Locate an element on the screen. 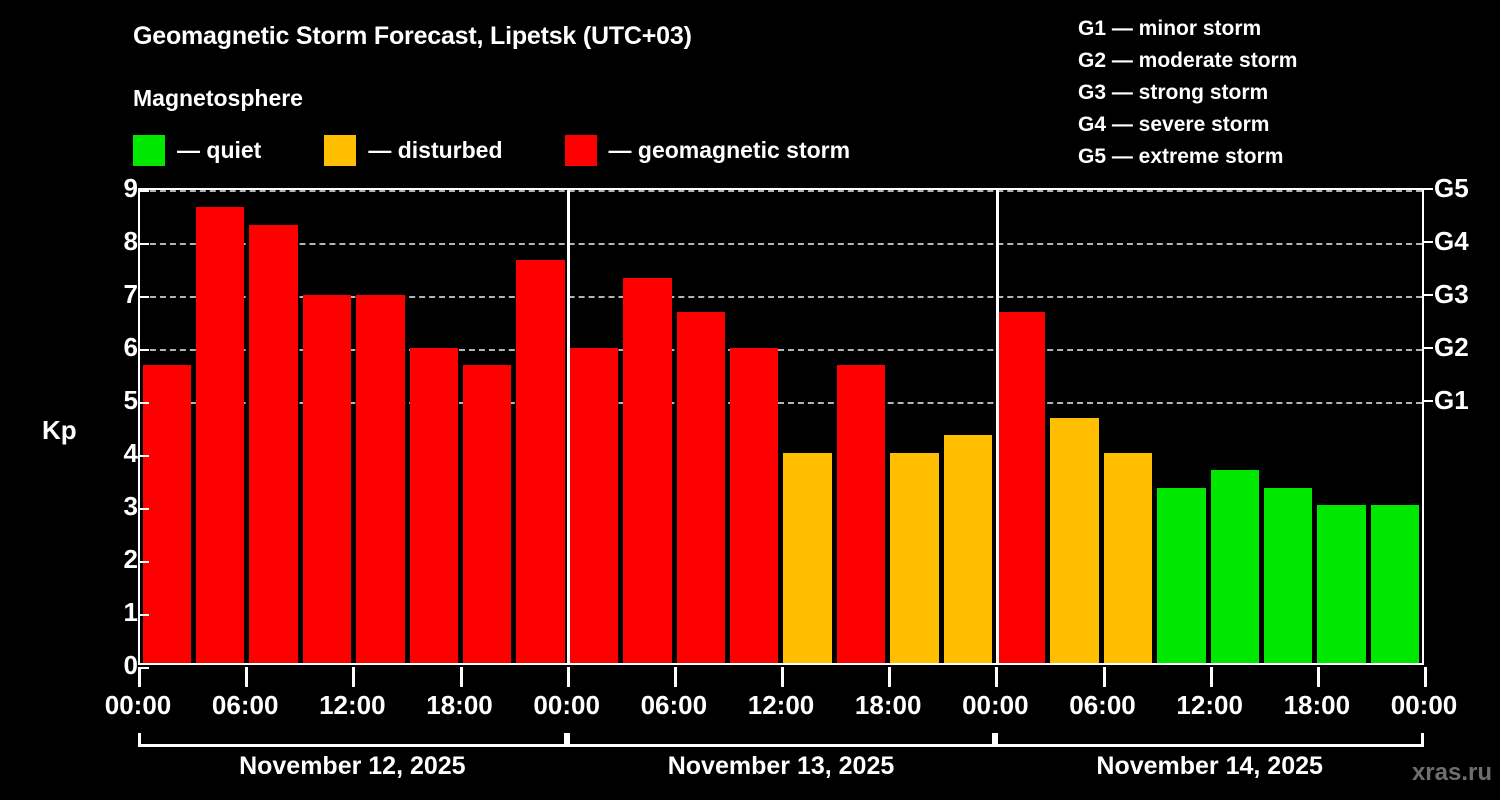 The height and width of the screenshot is (800, 1500). y-tick-label-3: 3 is located at coordinates (130, 506).